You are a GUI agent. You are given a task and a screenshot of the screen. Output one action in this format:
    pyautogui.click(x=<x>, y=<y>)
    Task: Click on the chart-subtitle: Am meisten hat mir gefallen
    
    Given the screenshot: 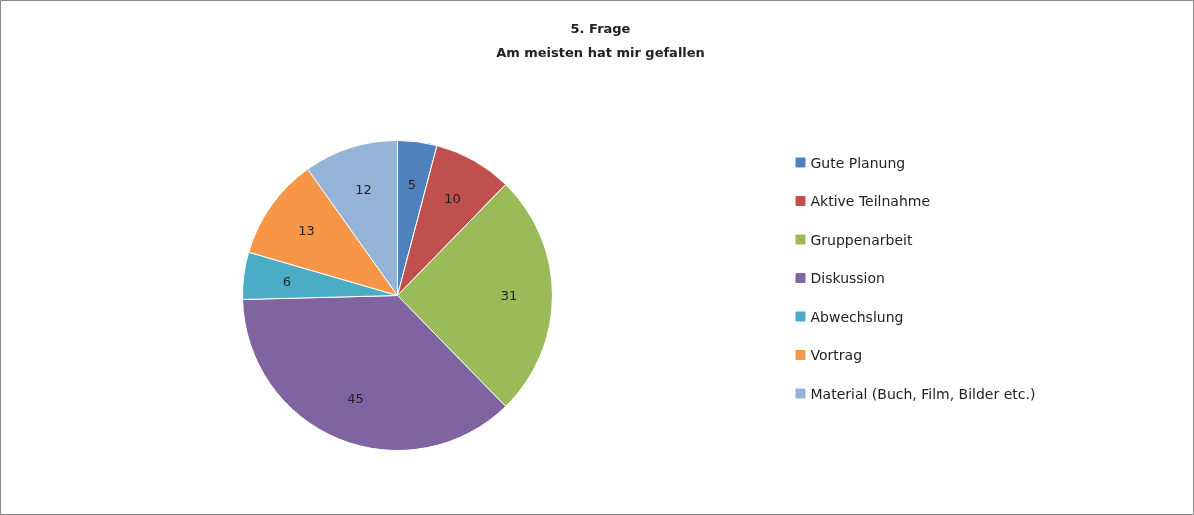 What is the action you would take?
    pyautogui.click(x=600, y=52)
    